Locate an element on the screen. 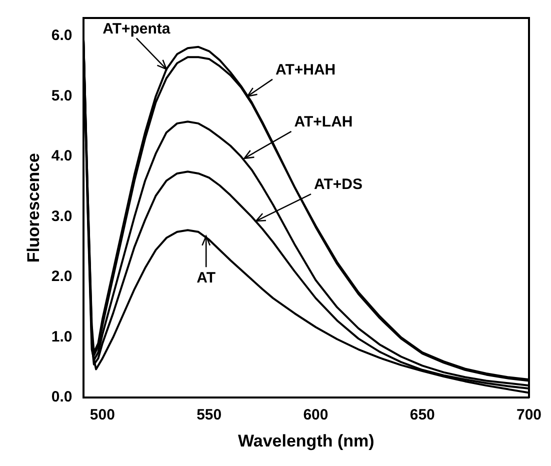  annotation: AT+penta is located at coordinates (136, 29).